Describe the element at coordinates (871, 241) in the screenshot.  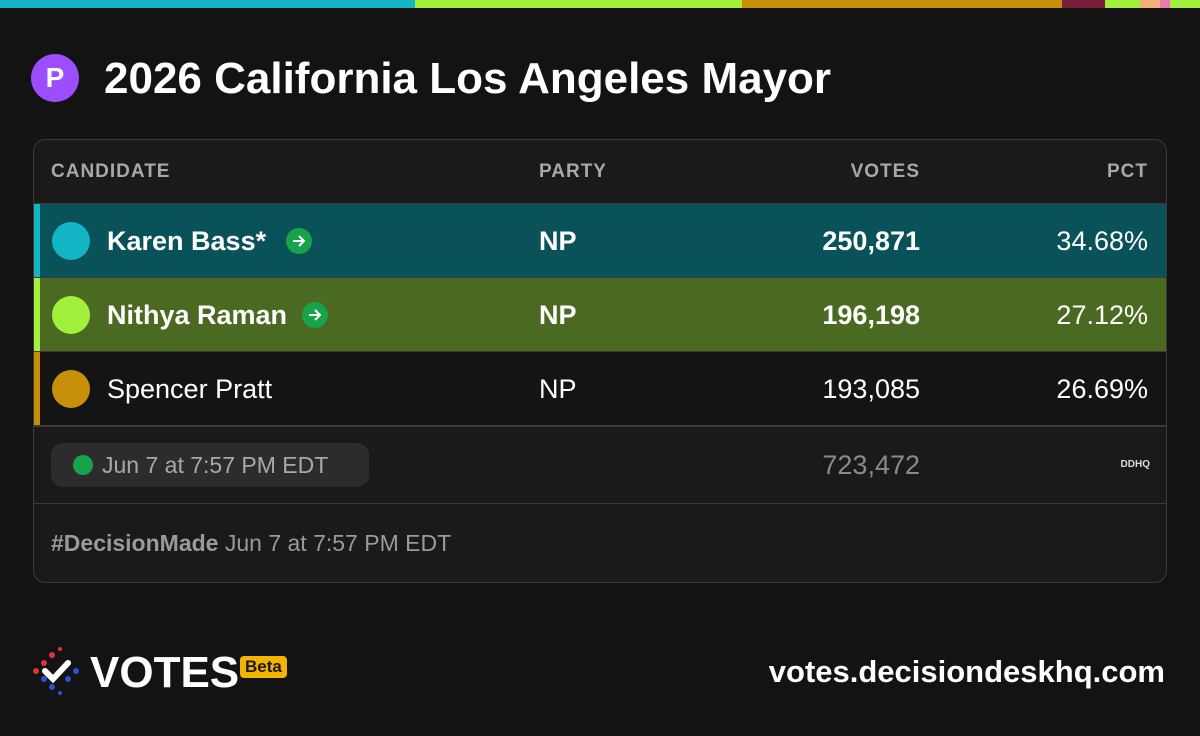
I see `votes: 250,871` at that location.